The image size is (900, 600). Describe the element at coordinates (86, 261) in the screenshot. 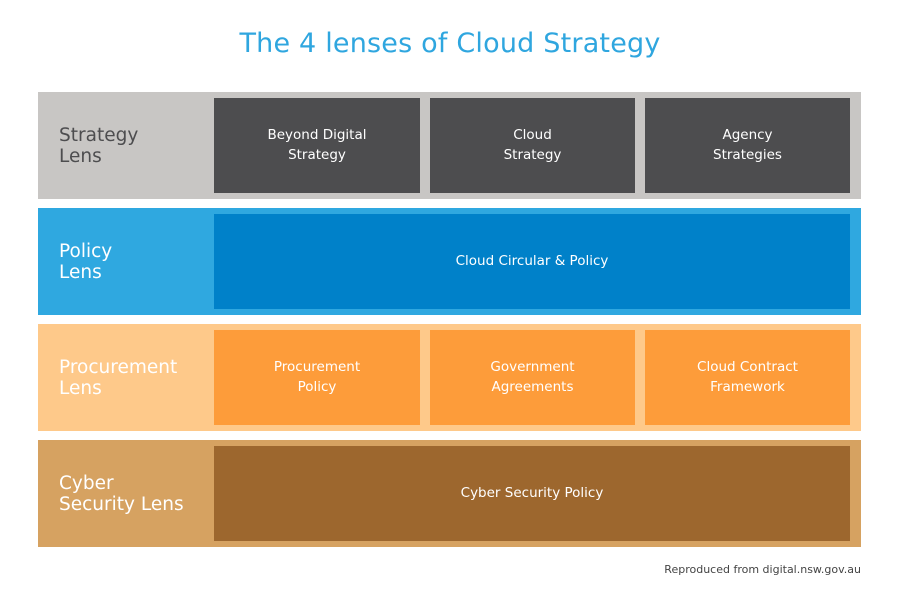

I see `policy-lens-label: Policy Lens` at that location.